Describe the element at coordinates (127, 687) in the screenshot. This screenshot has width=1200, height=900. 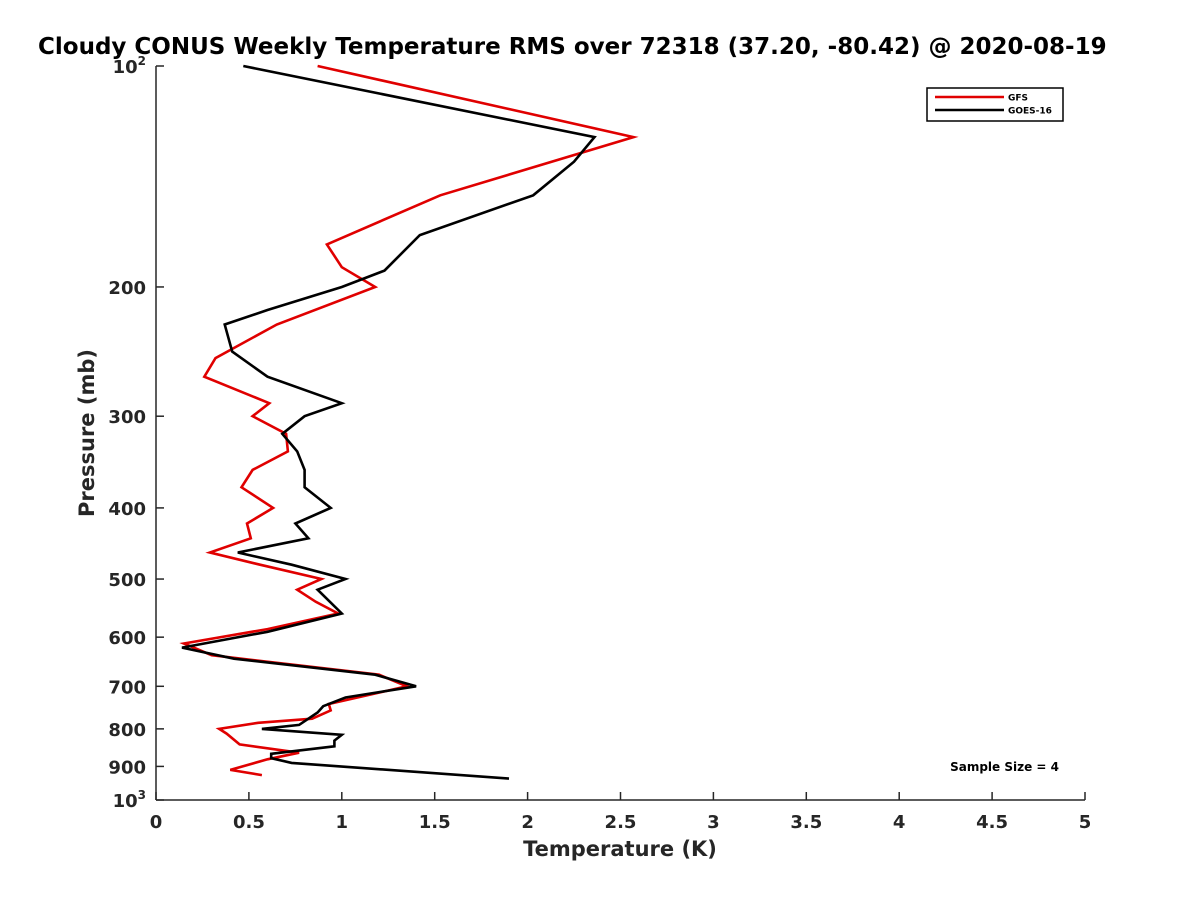
I see `y-tick-label: 700` at that location.